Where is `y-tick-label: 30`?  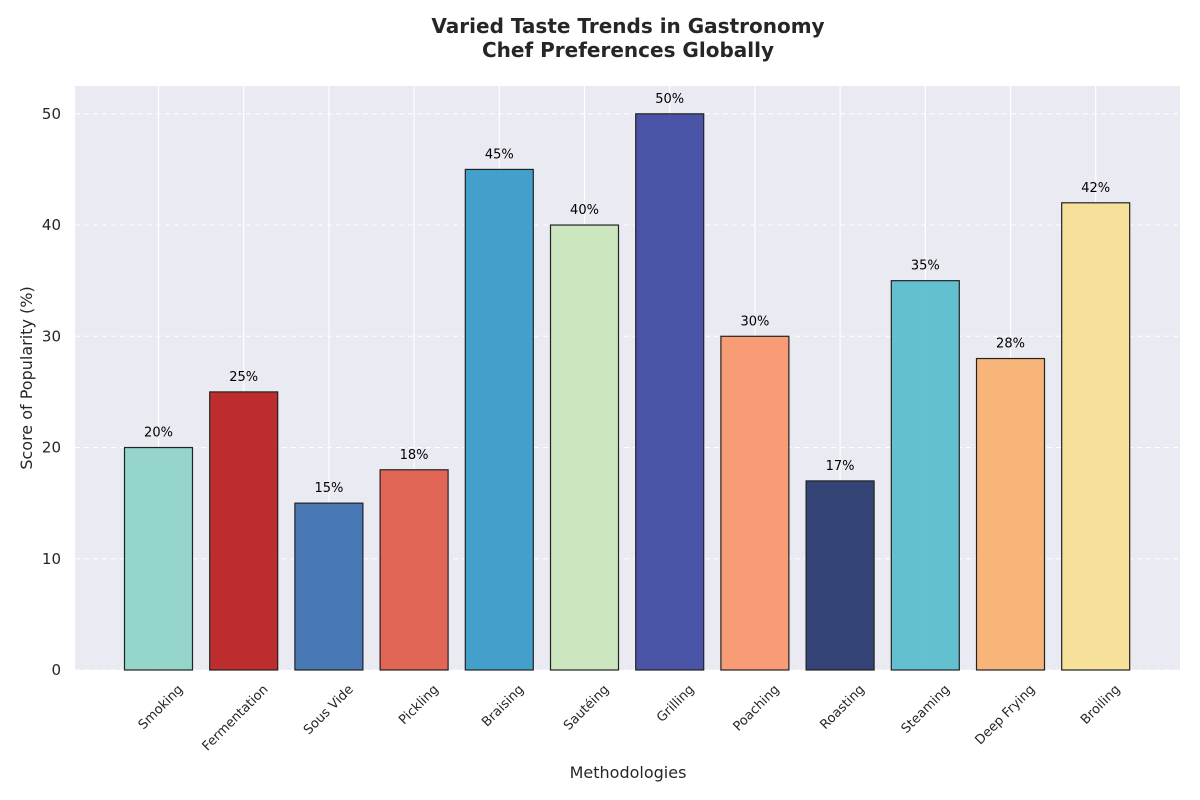 y-tick-label: 30 is located at coordinates (51, 336).